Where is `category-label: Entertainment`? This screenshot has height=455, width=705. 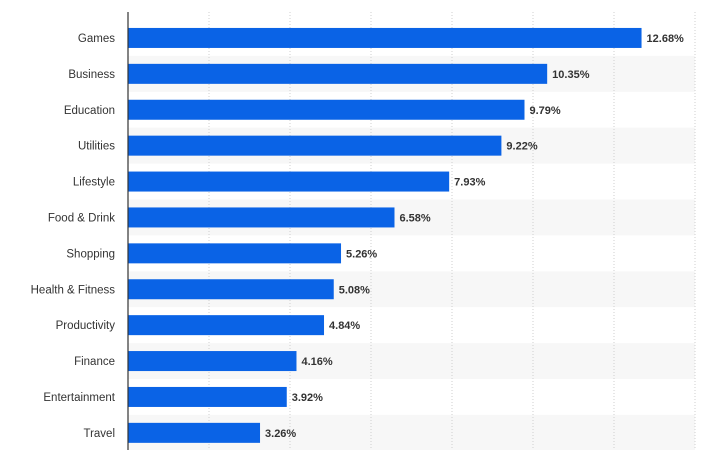
category-label: Entertainment is located at coordinates (79, 398).